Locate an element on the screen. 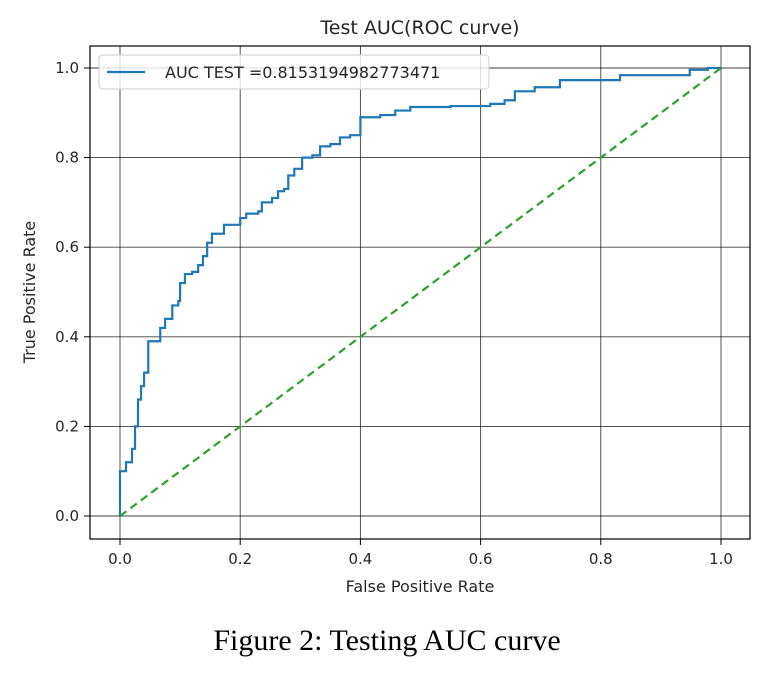 The width and height of the screenshot is (774, 680). y-tick-label: 0.4 is located at coordinates (67, 337).